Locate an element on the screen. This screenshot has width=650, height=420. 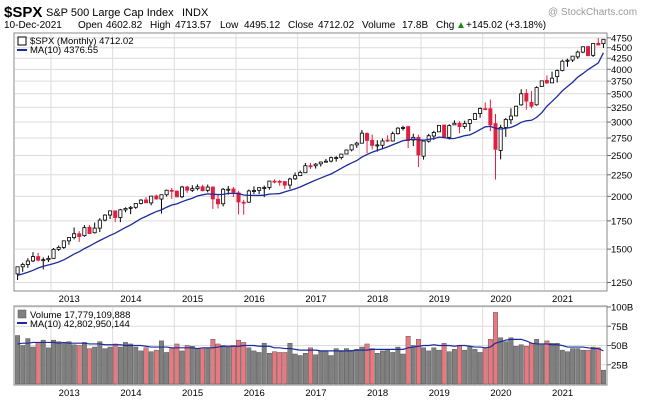
price-tick-label-1750: 1750 is located at coordinates (621, 221).